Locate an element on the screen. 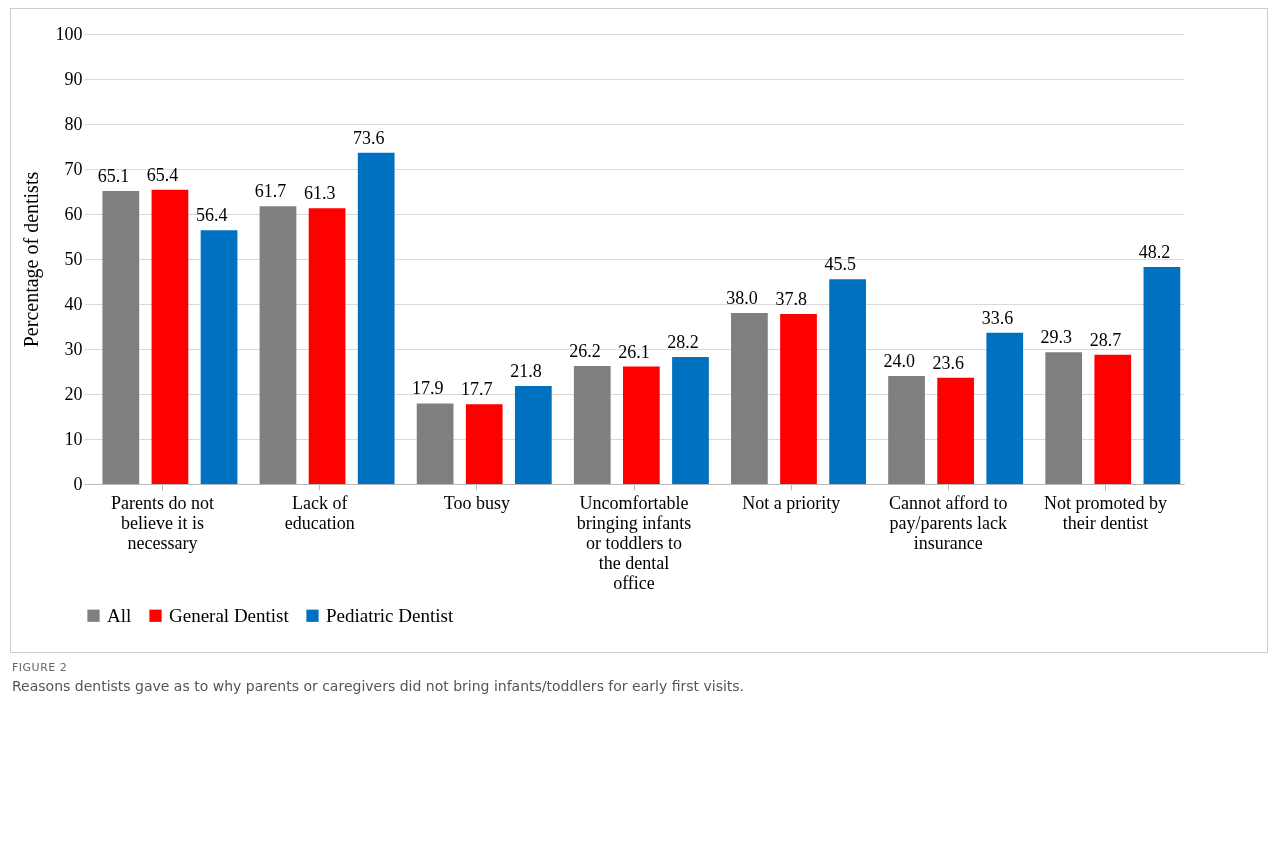 This screenshot has width=1282, height=859. data-label: 61.7 is located at coordinates (270, 191).